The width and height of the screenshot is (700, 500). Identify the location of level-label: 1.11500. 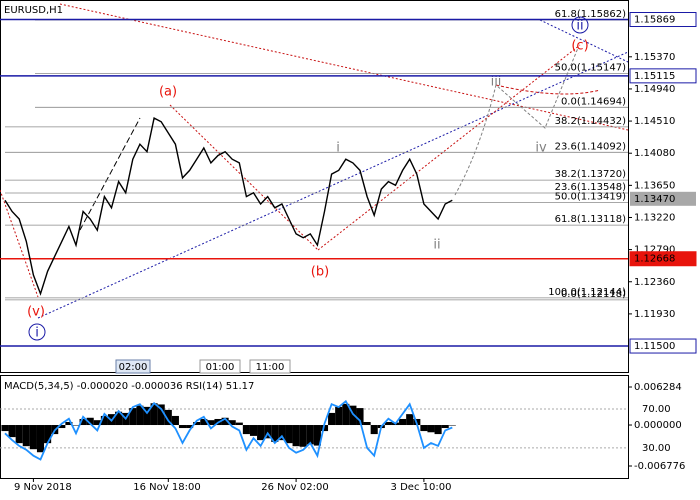
(654, 346).